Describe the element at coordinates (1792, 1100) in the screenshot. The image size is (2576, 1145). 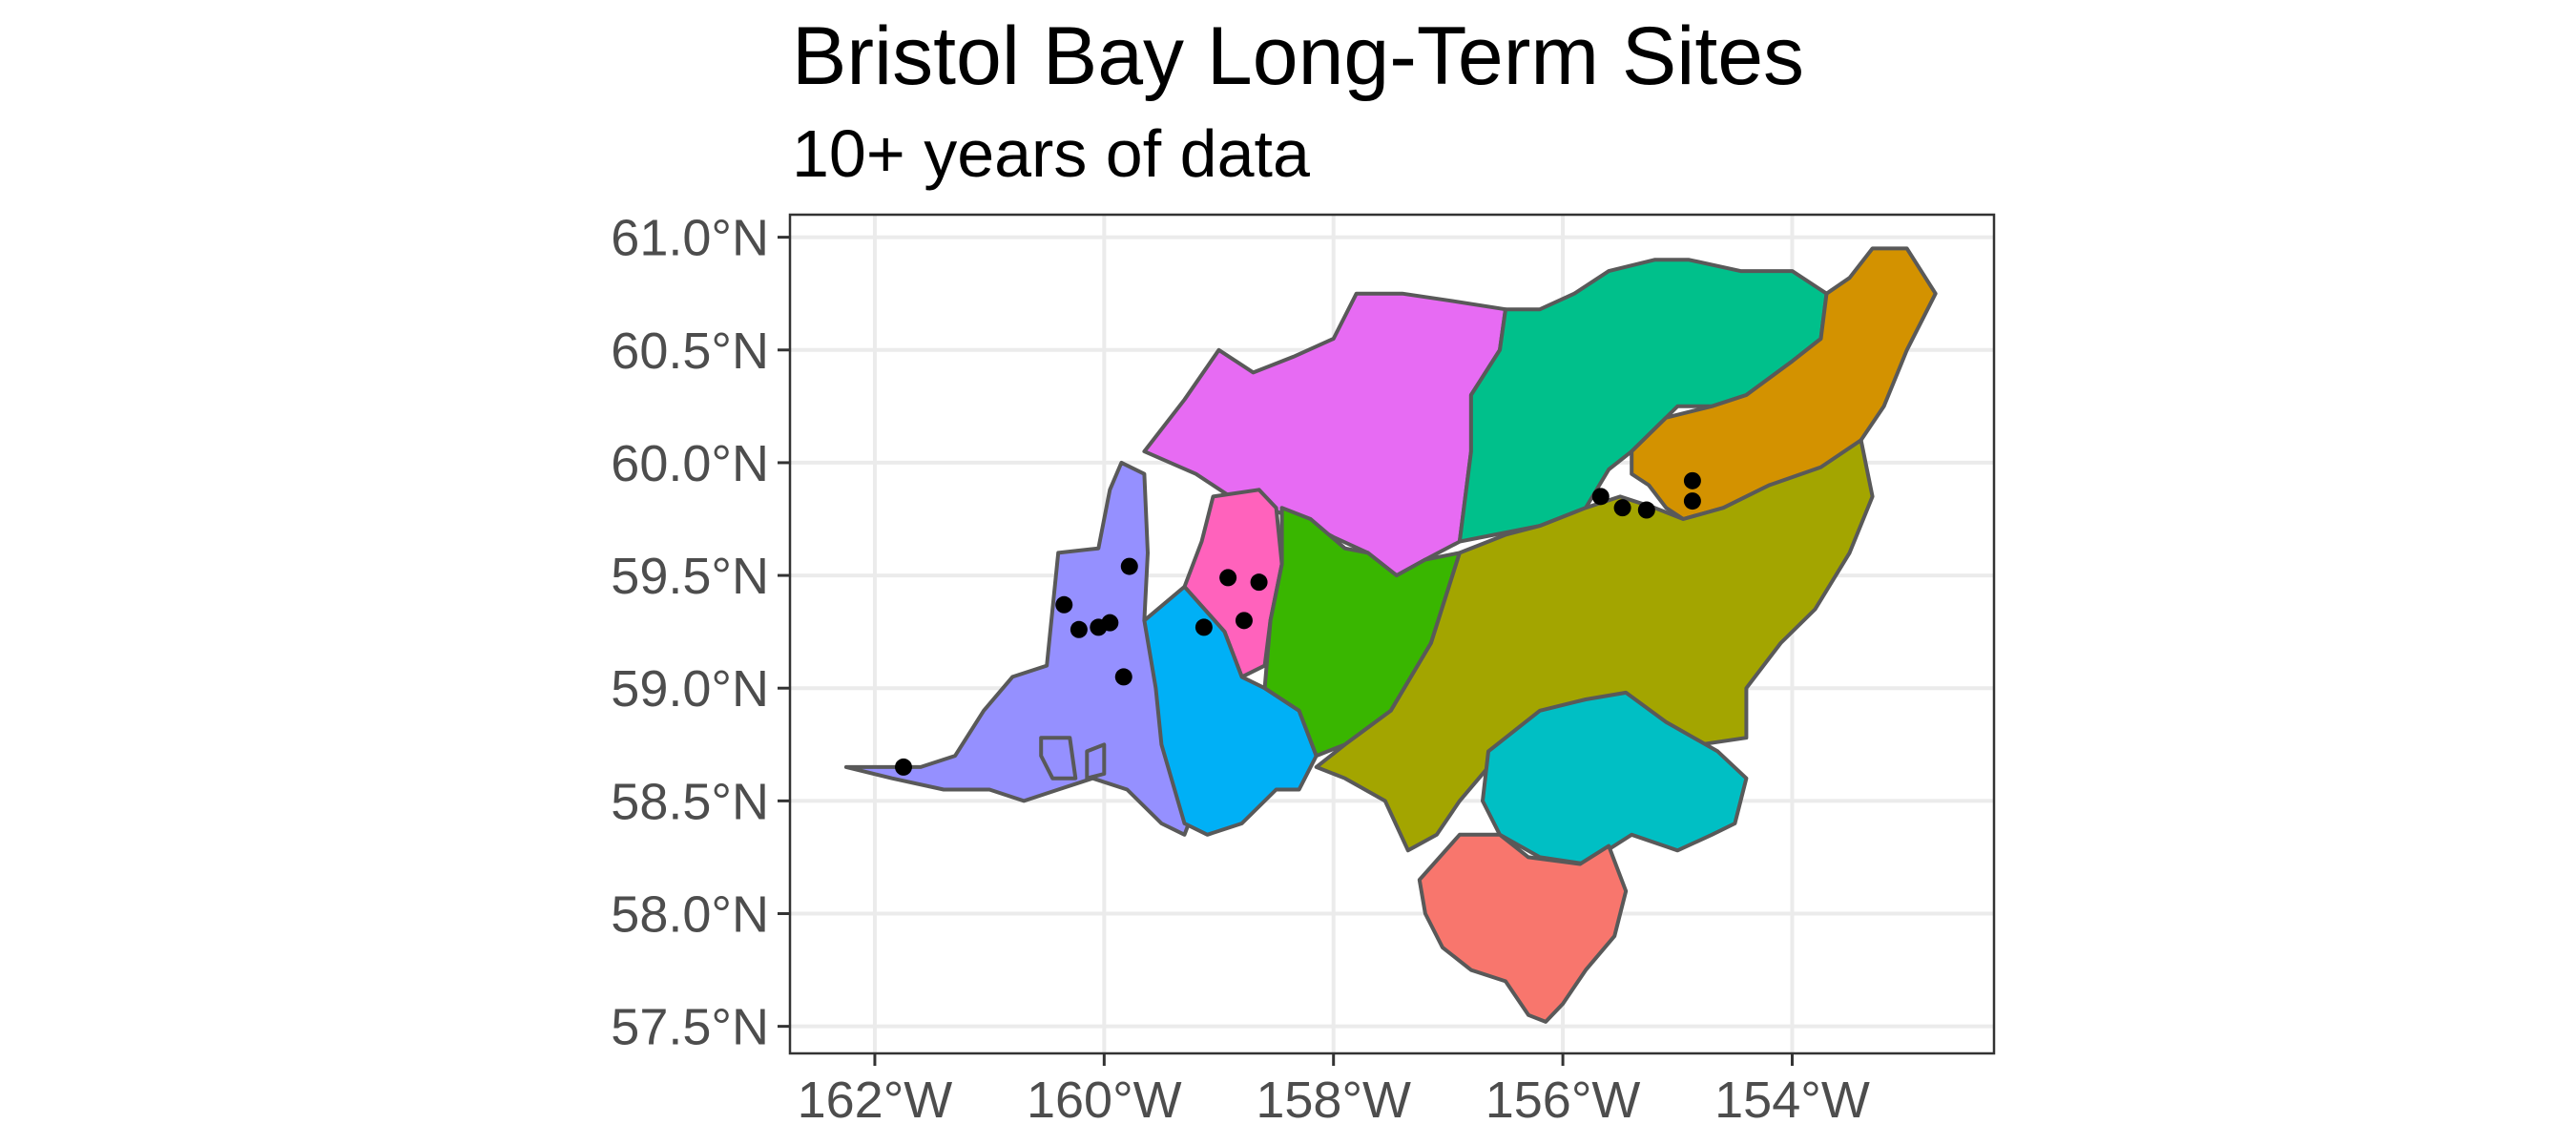
I see `x-tick-label: 154°W` at that location.